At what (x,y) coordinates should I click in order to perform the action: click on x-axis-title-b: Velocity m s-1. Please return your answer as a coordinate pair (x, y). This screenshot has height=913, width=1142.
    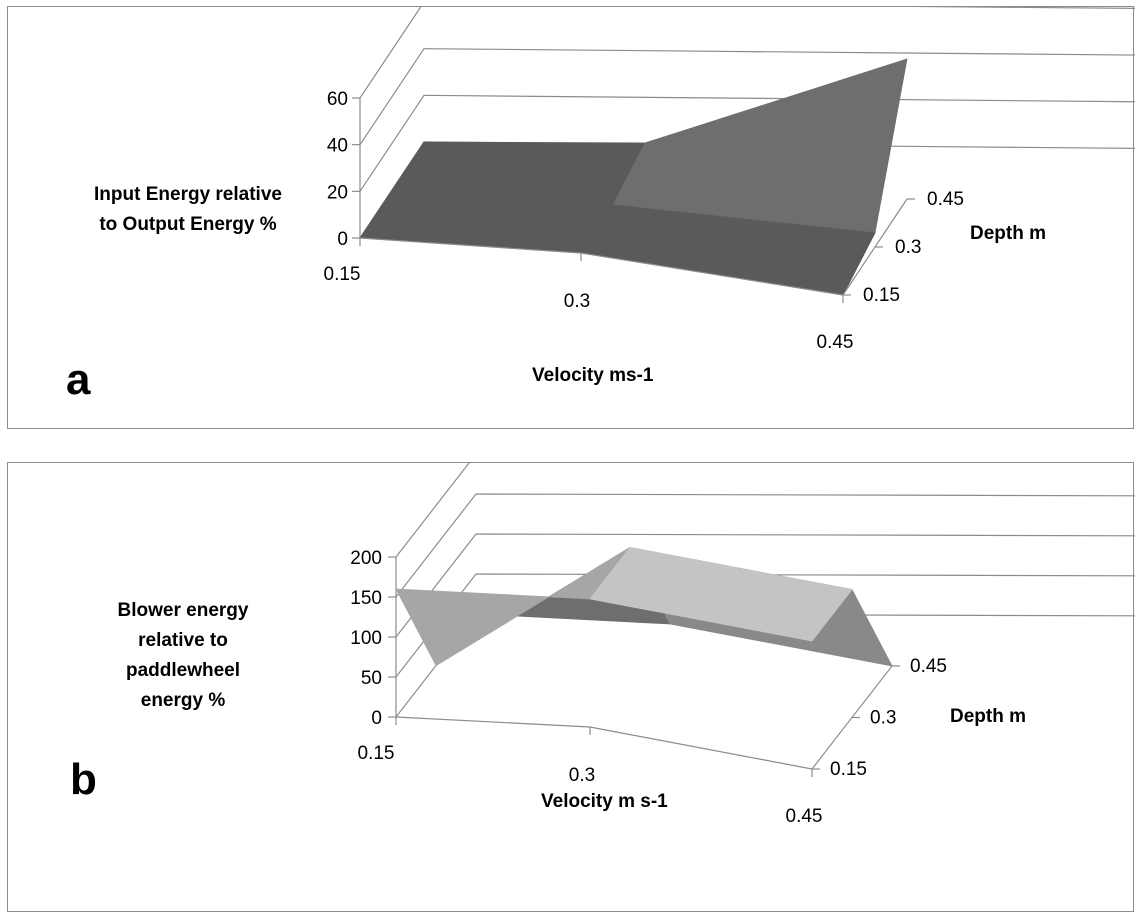
    Looking at the image, I should click on (604, 802).